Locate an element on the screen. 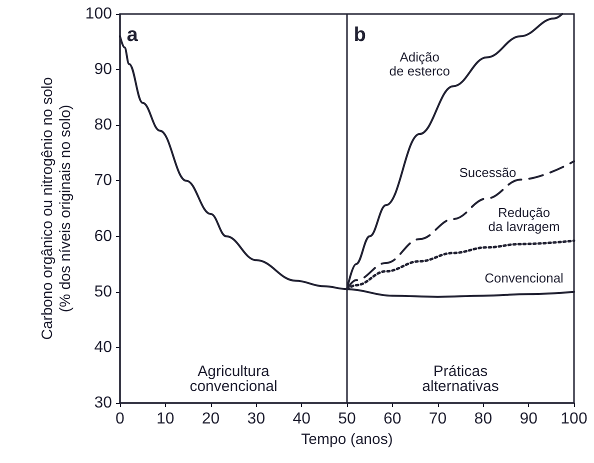 The width and height of the screenshot is (594, 463). y-tick-label: 40 is located at coordinates (103, 347).